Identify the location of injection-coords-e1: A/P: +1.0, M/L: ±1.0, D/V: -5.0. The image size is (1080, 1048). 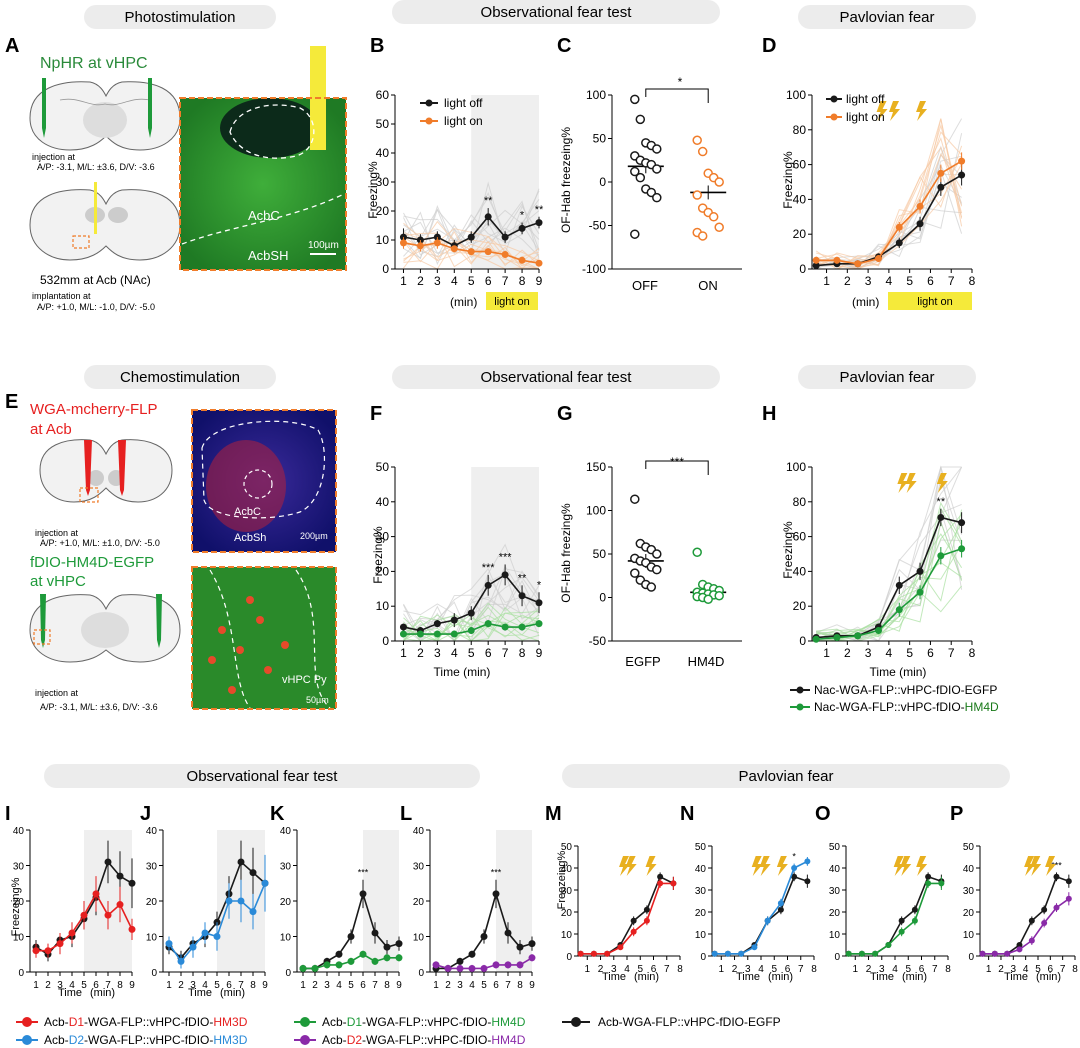
(100, 543).